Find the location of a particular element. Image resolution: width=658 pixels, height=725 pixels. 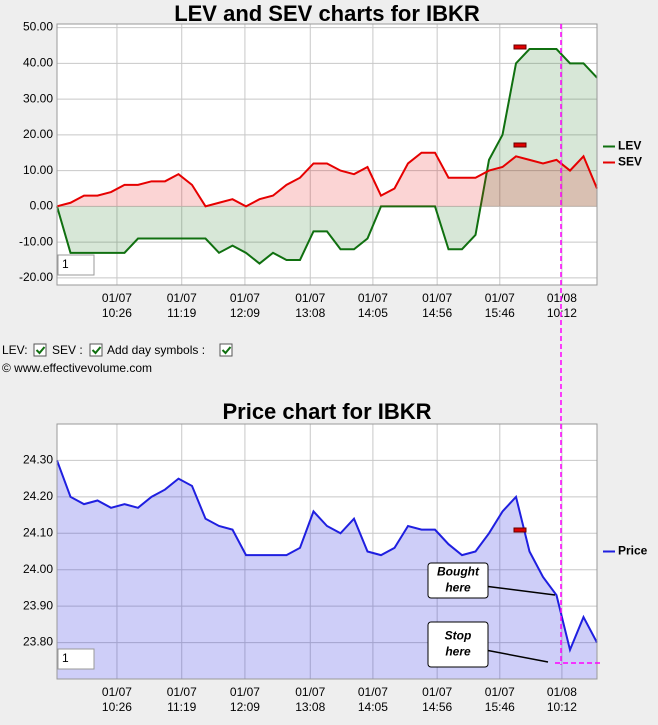

annotation: Stop here is located at coordinates (458, 644).